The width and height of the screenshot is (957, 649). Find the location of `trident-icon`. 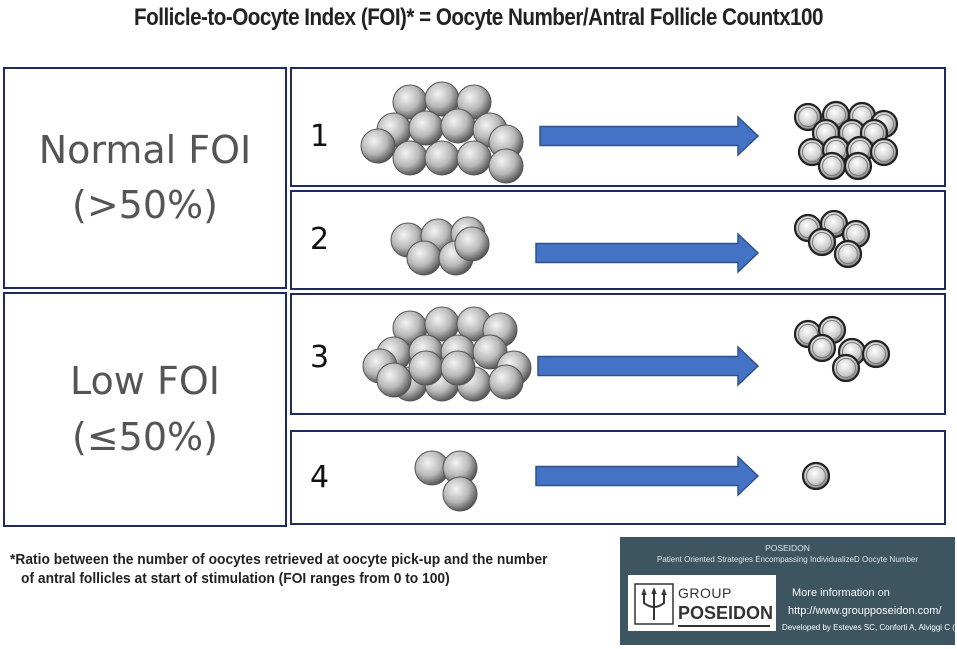

trident-icon is located at coordinates (654, 604).